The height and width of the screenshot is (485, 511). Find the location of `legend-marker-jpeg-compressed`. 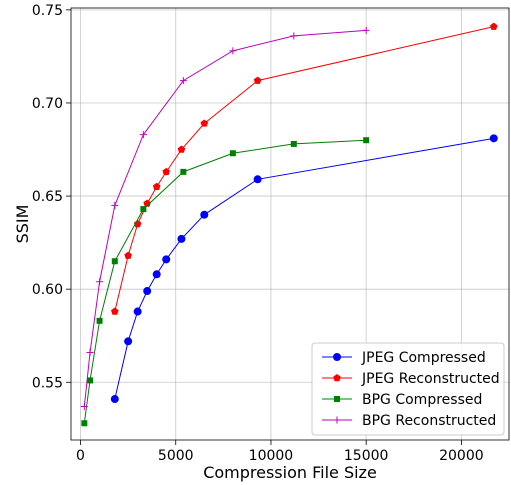

legend-marker-jpeg-compressed is located at coordinates (337, 357).